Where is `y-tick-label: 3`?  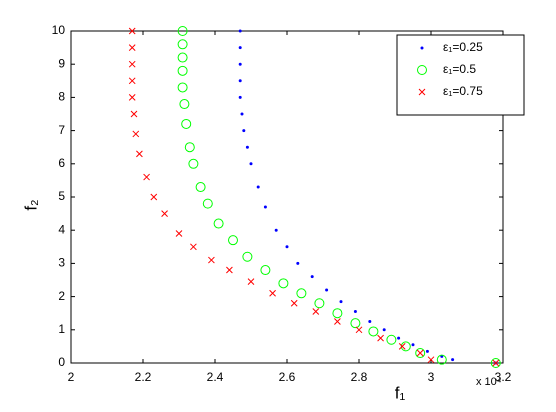
y-tick-label: 3 is located at coordinates (61, 263).